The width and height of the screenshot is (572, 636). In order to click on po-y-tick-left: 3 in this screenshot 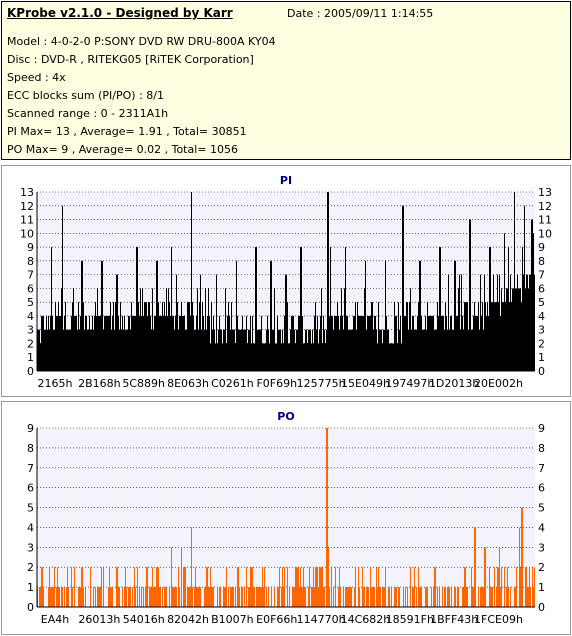, I will do `click(30, 547)`.